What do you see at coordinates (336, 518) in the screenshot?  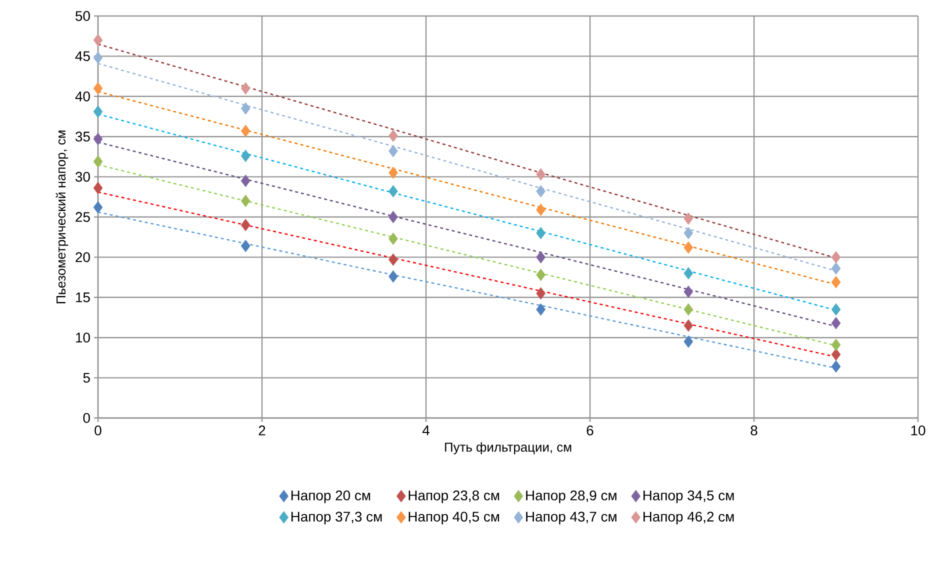 I see `legend-label: Напор 37,3 см` at bounding box center [336, 518].